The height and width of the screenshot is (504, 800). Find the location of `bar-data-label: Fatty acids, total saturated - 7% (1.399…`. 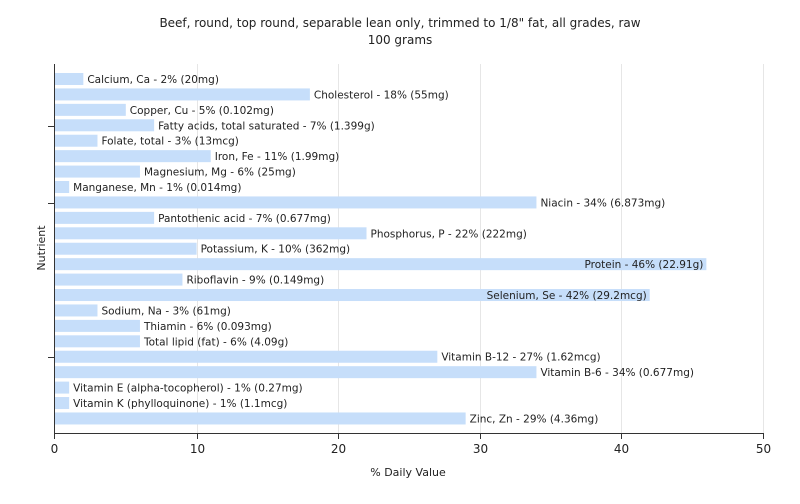

bar-data-label: Fatty acids, total saturated - 7% (1.399… is located at coordinates (266, 126).